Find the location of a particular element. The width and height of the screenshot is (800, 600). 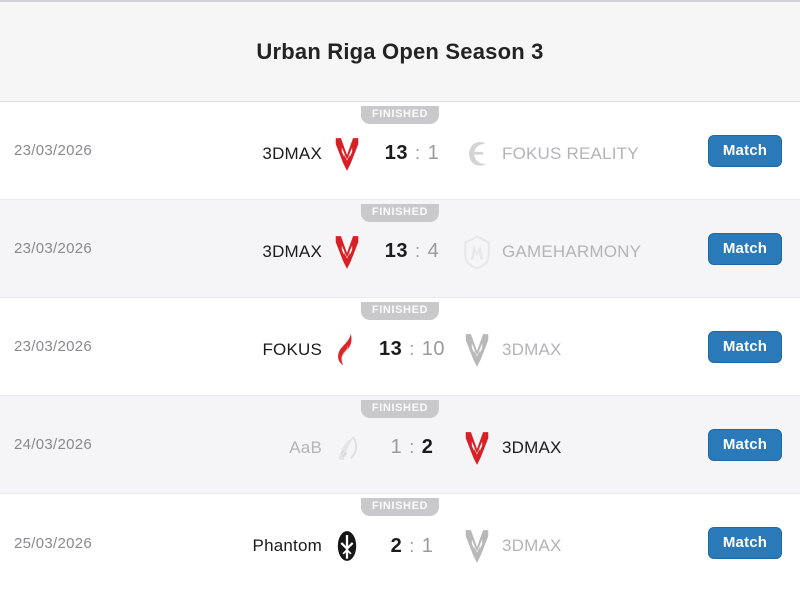

match-teams-and-score: Phantom 2:1 3DMAX is located at coordinates (427, 543).